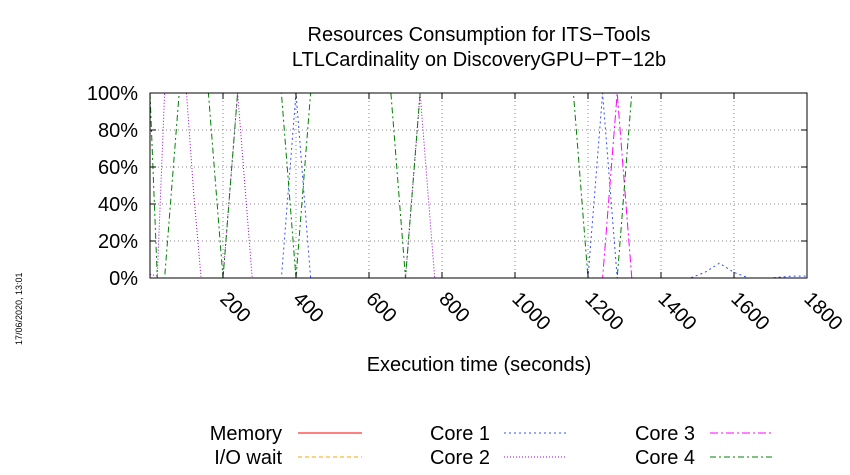 Image resolution: width=850 pixels, height=475 pixels. I want to click on legend-label-core-4: Core 4, so click(665, 458).